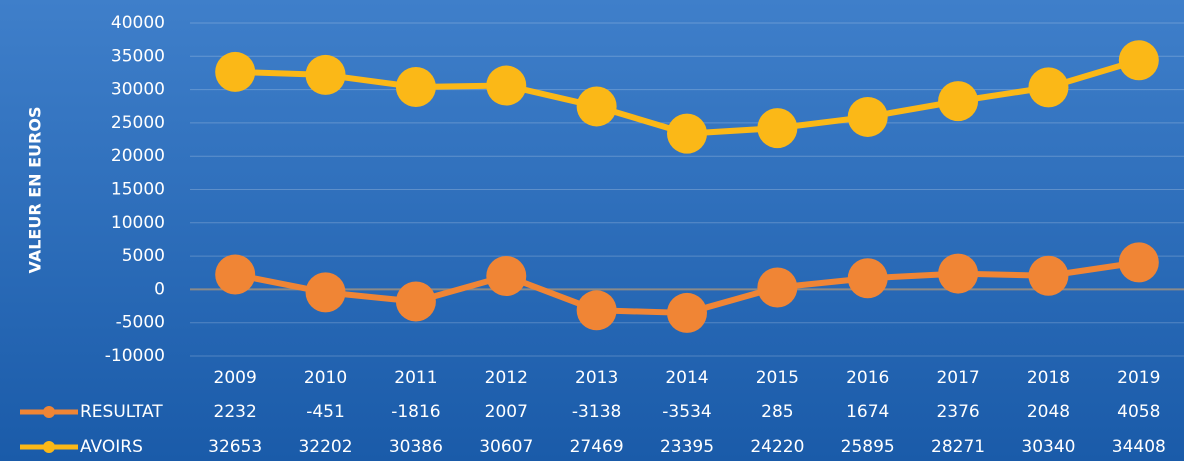 The image size is (1184, 461). I want to click on table-value: -3138, so click(596, 412).